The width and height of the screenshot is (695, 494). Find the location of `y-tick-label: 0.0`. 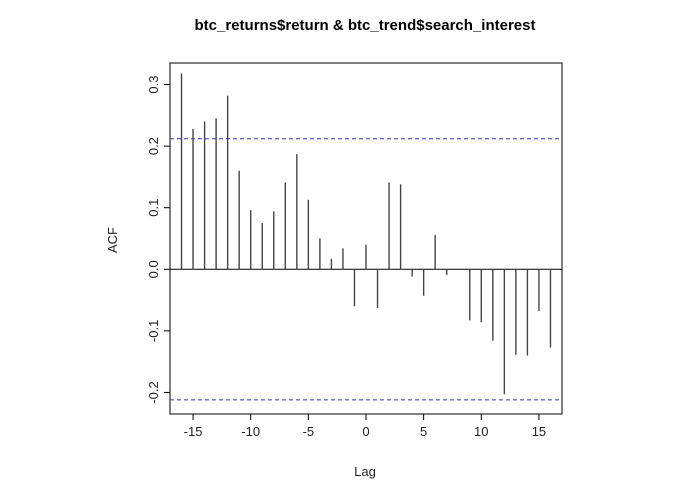

y-tick-label: 0.0 is located at coordinates (153, 269).